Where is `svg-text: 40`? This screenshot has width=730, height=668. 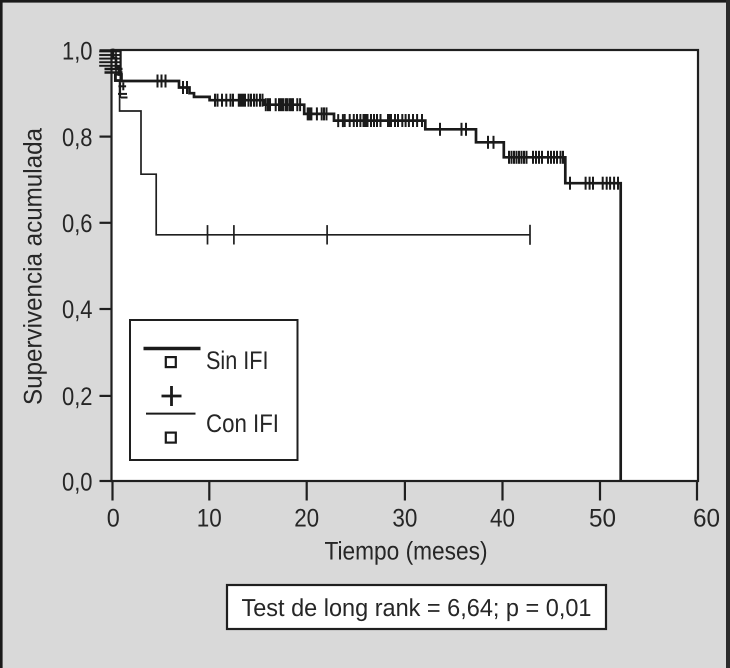 svg-text: 40 is located at coordinates (502, 518).